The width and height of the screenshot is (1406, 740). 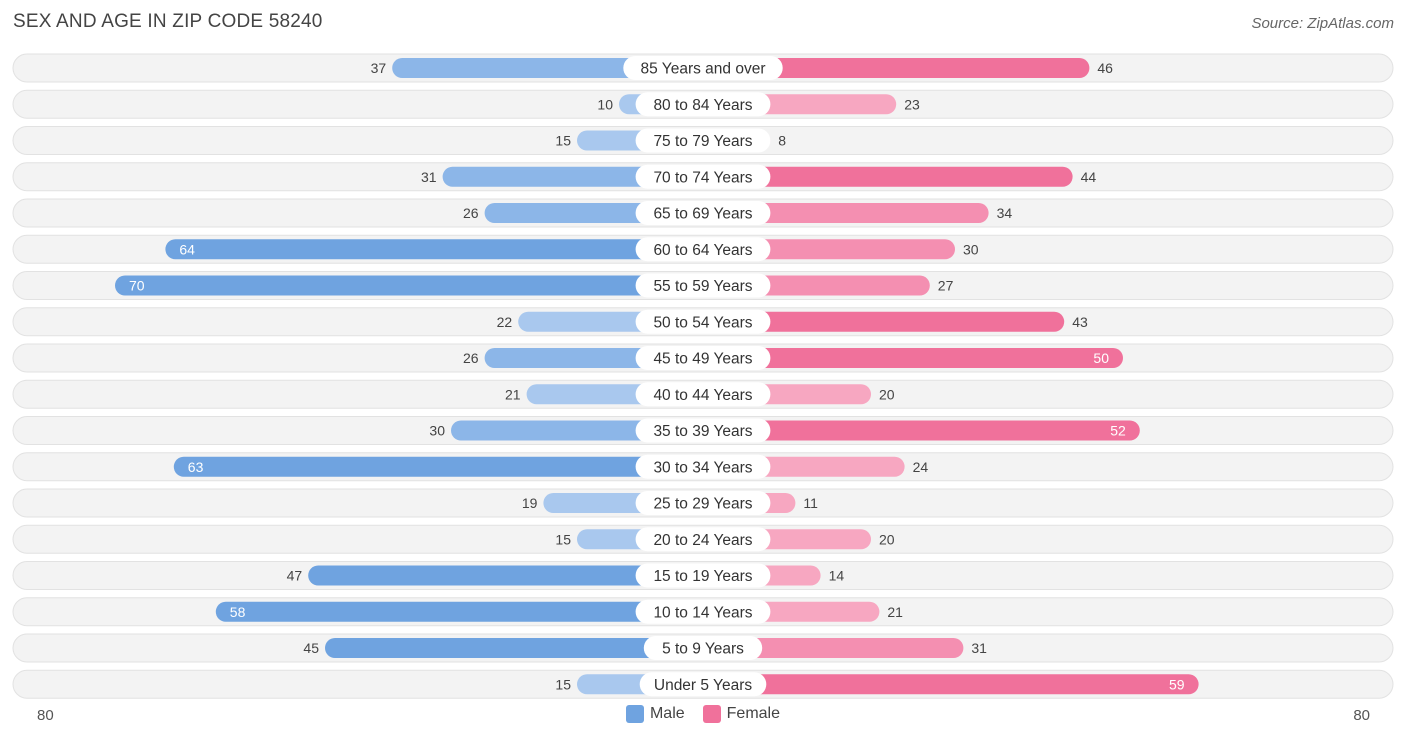 What do you see at coordinates (437, 431) in the screenshot?
I see `male-value-label: 30` at bounding box center [437, 431].